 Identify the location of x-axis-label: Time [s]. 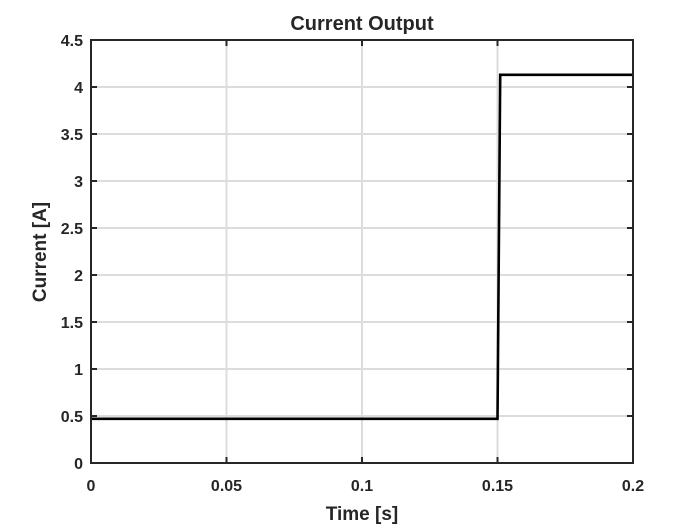
(362, 514).